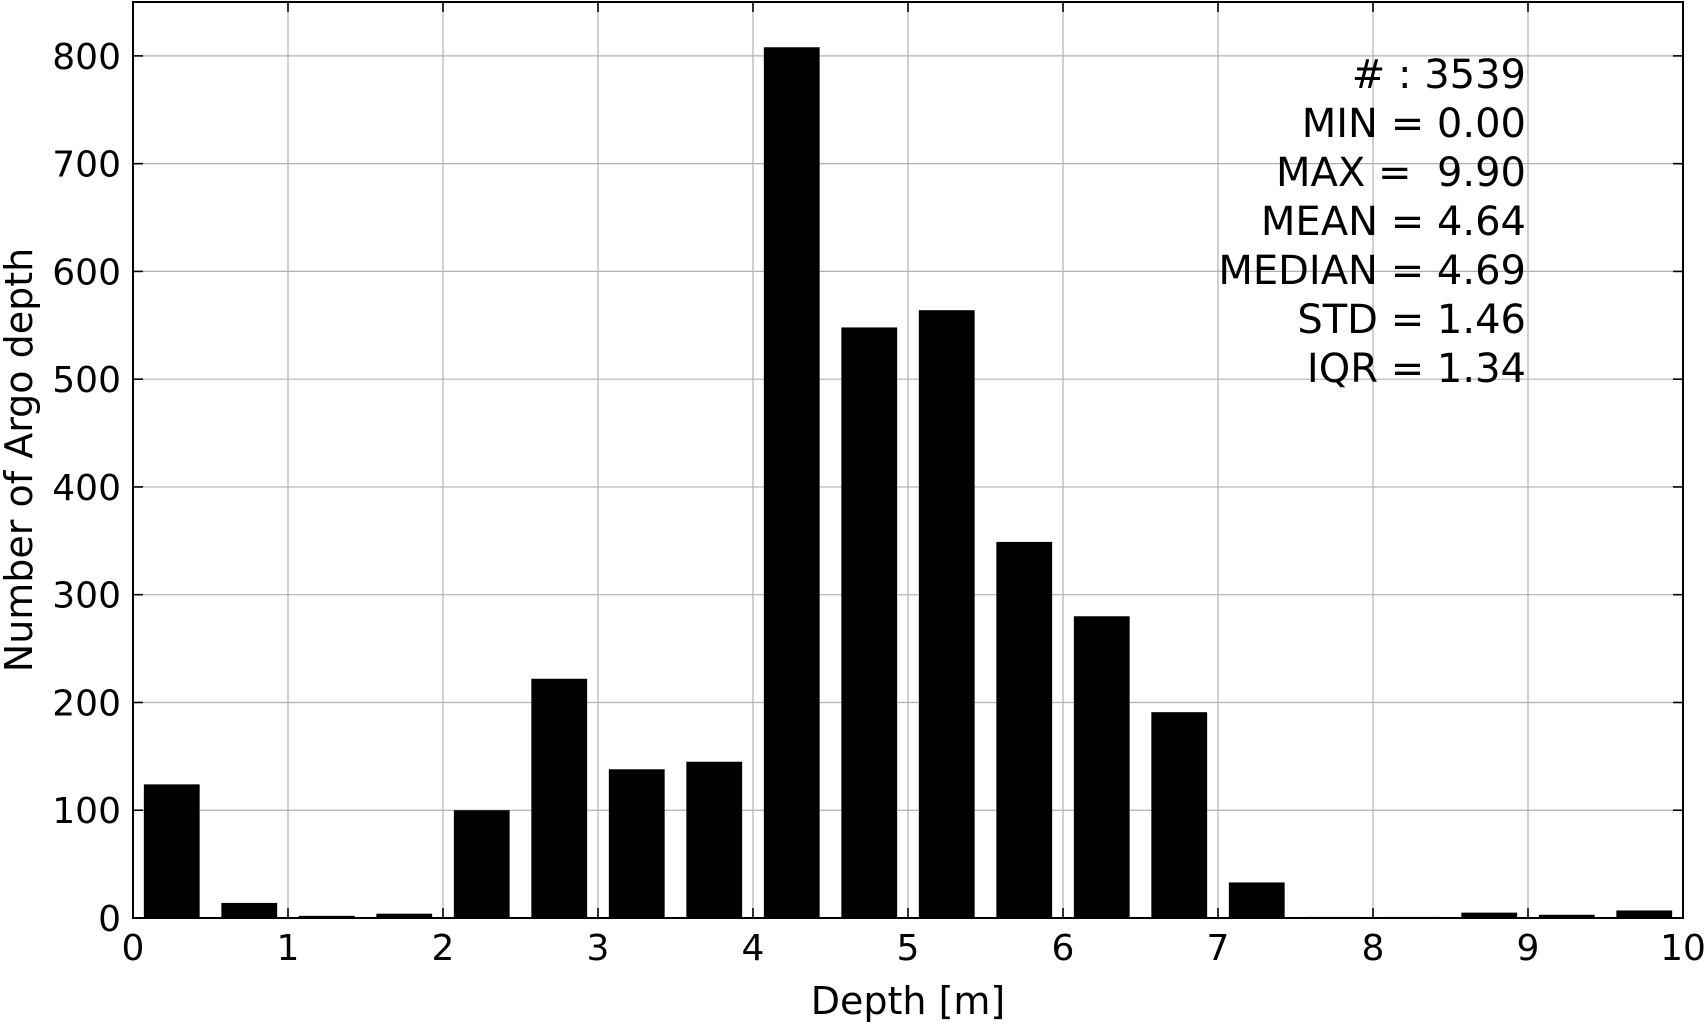 The image size is (1705, 1025). Describe the element at coordinates (908, 948) in the screenshot. I see `x-tick-label: 5` at that location.